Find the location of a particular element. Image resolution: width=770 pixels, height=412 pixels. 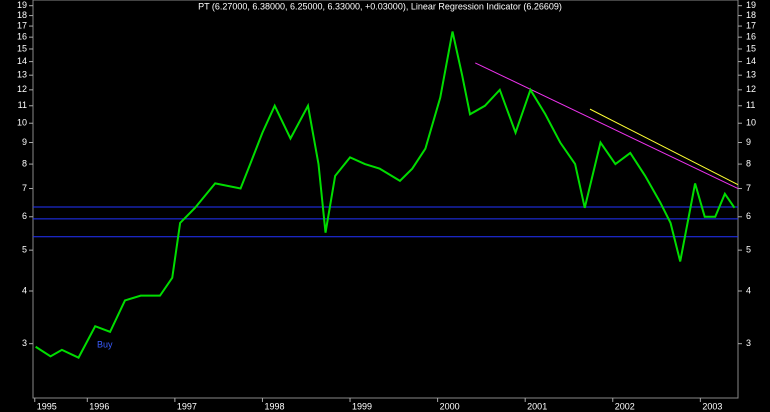

annotation: Buy is located at coordinates (105, 344).